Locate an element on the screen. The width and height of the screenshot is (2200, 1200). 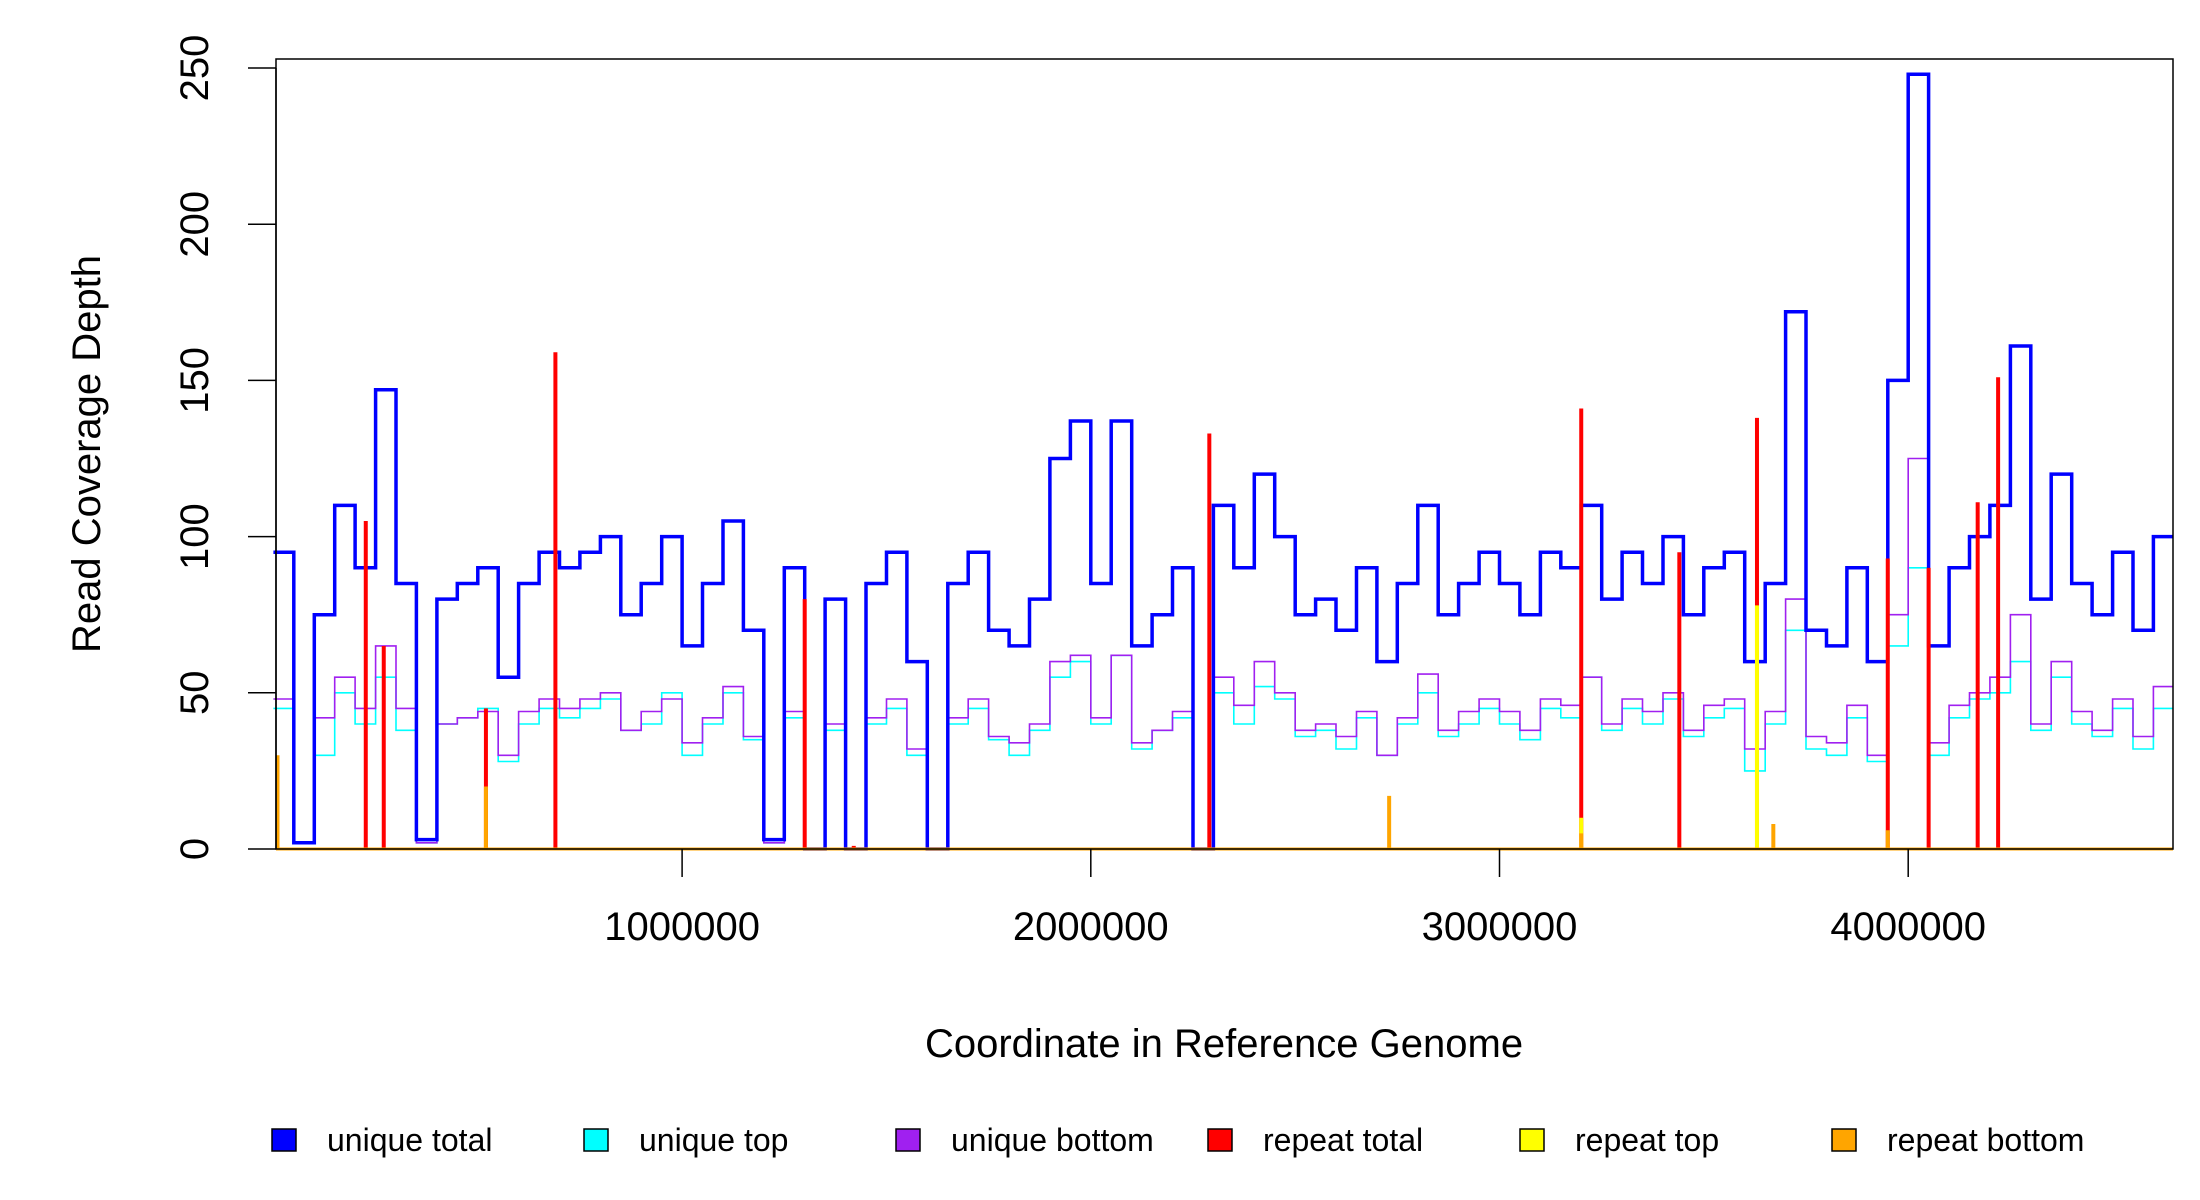
legend-label: unique top is located at coordinates (713, 1140).